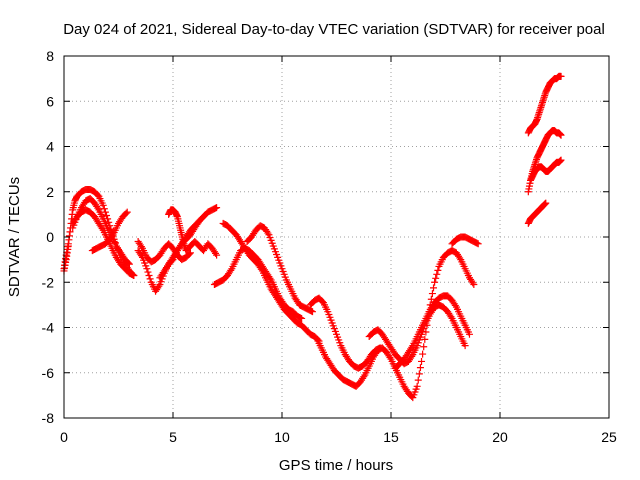 Image resolution: width=640 pixels, height=480 pixels. What do you see at coordinates (544, 104) in the screenshot?
I see `series-sat-r` at bounding box center [544, 104].